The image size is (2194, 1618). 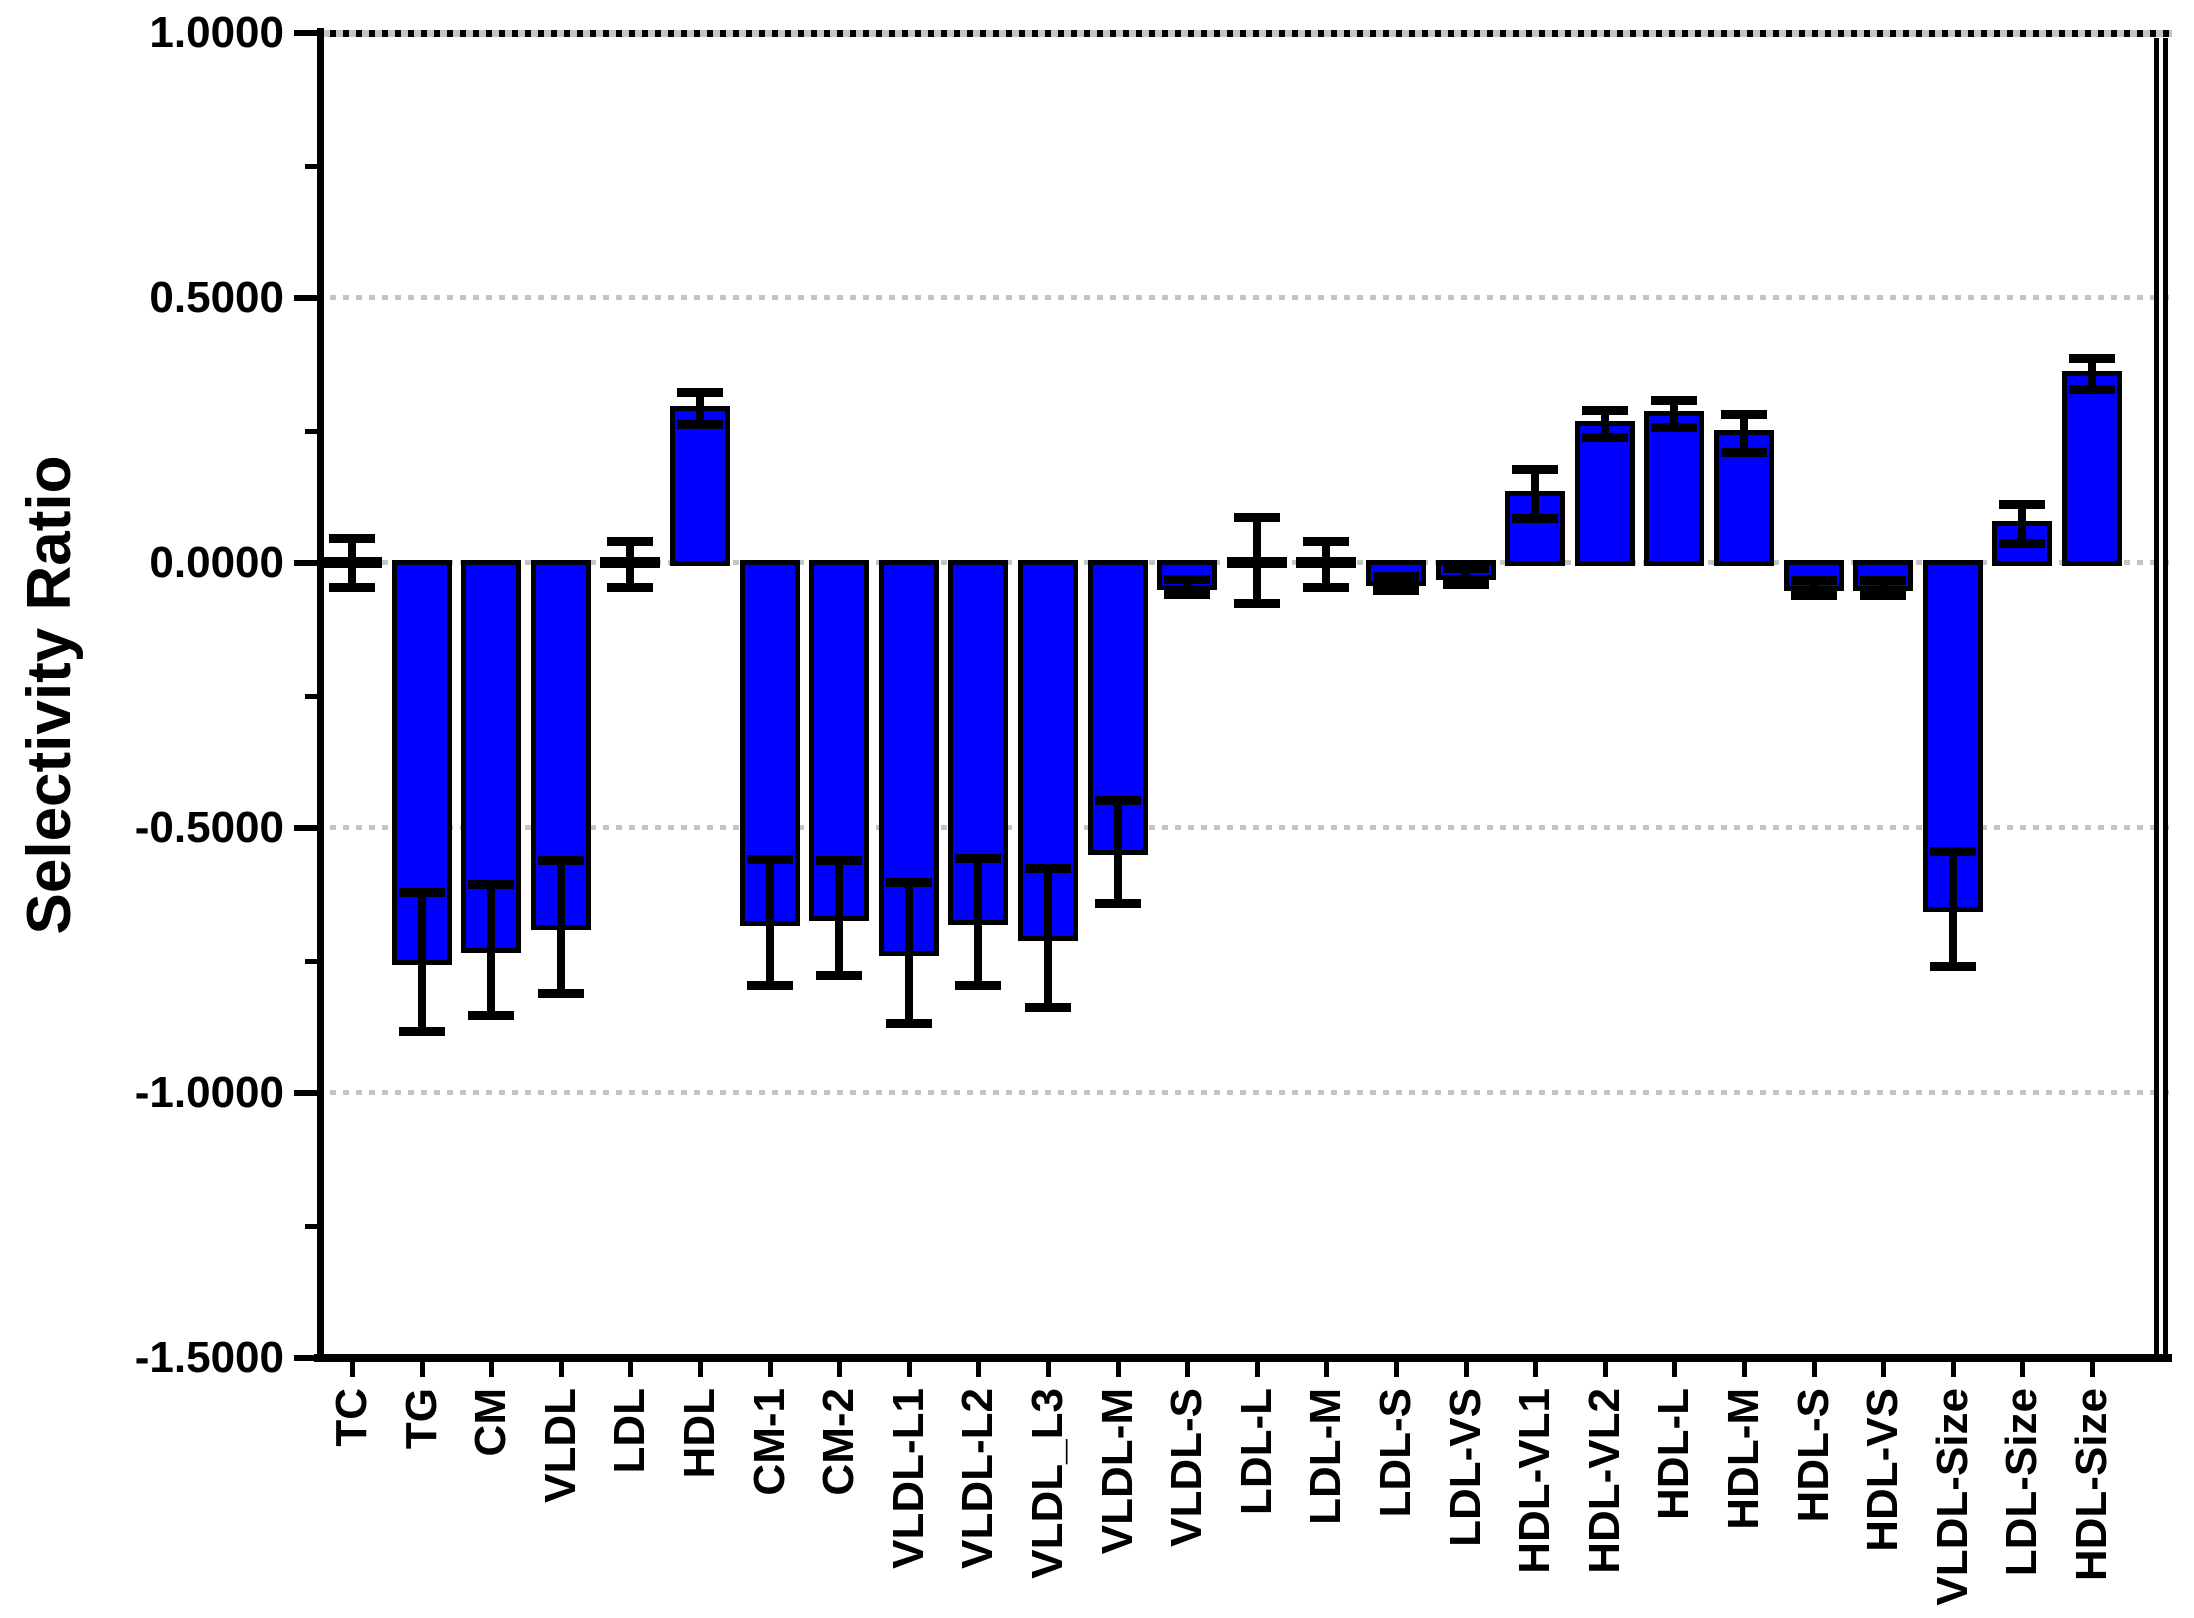 What do you see at coordinates (1117, 1471) in the screenshot?
I see `x-tick-label-VLDL-M: VLDL-M` at bounding box center [1117, 1471].